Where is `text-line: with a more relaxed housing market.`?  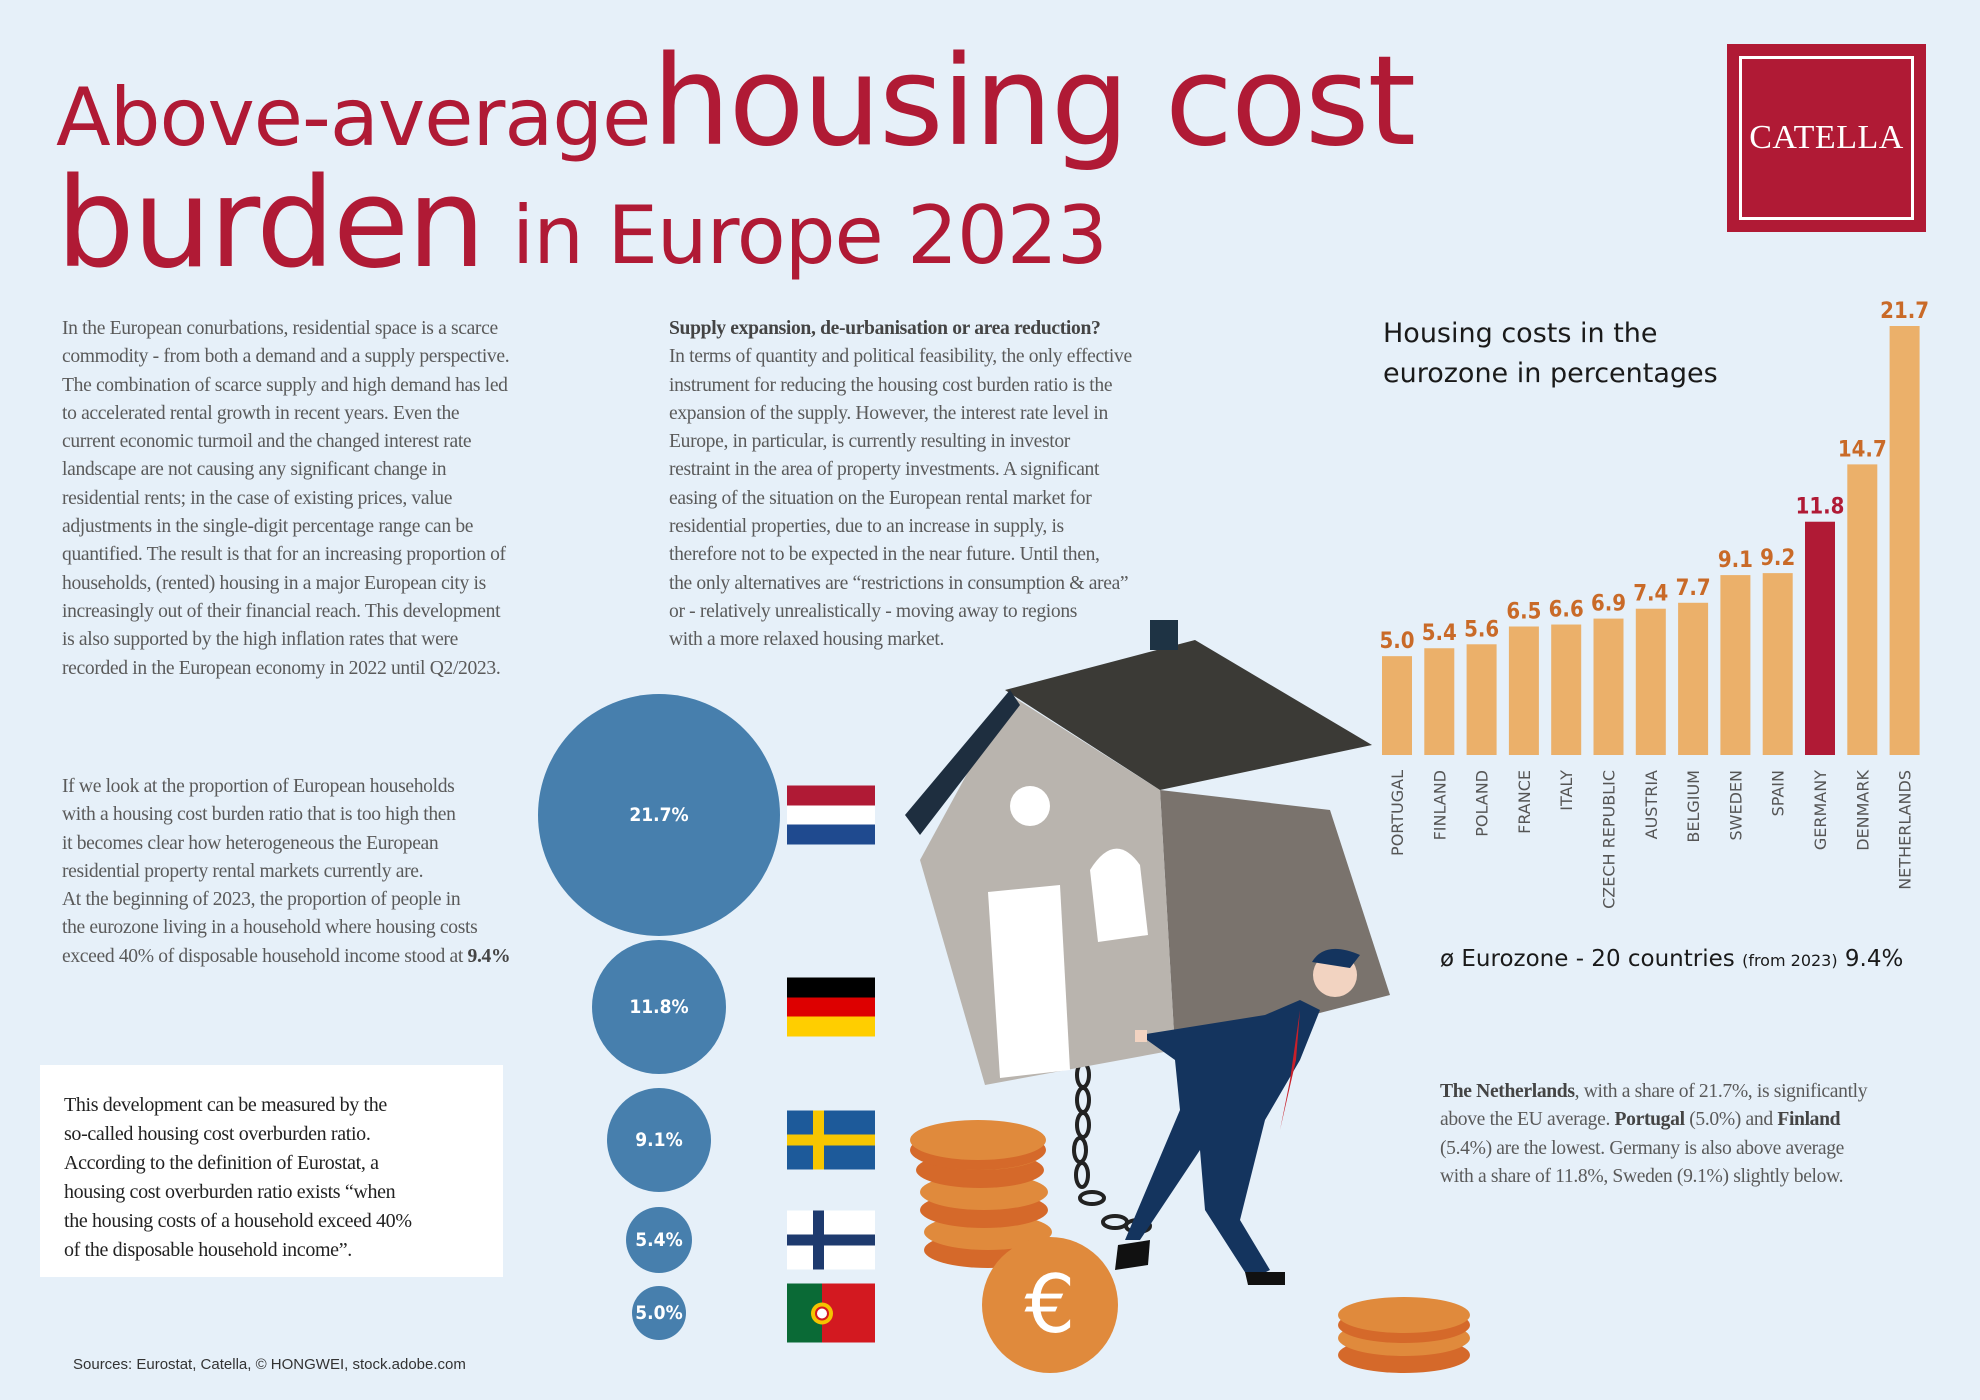
text-line: with a more relaxed housing market. is located at coordinates (807, 640).